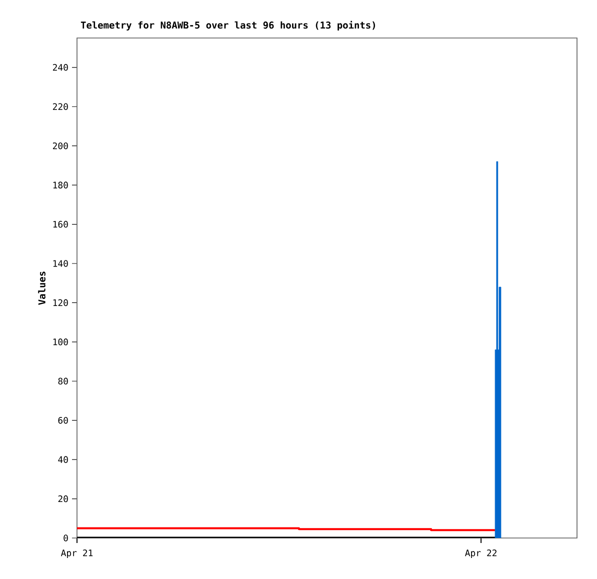 This screenshot has height=579, width=597. I want to click on y-tick-label: 140, so click(60, 263).